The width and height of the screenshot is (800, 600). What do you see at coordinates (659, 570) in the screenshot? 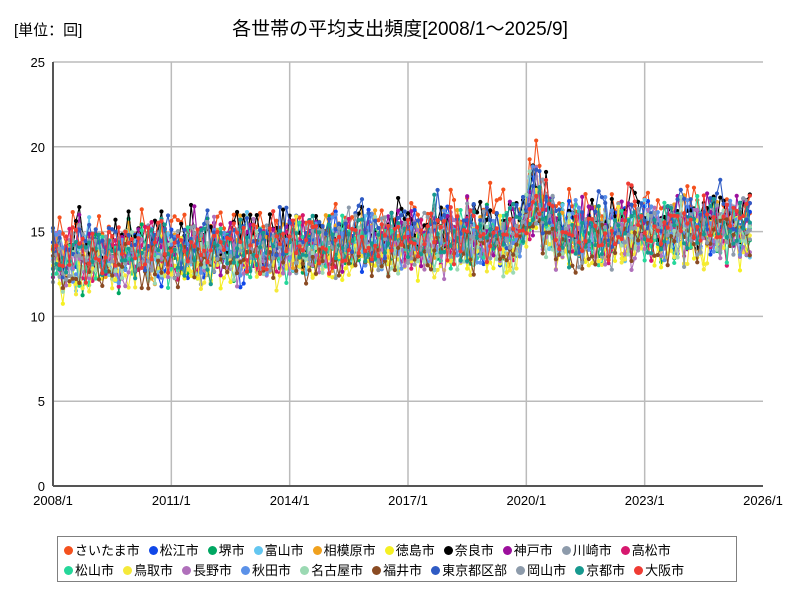
I see `legend-item-大阪市: 大阪市` at bounding box center [659, 570].